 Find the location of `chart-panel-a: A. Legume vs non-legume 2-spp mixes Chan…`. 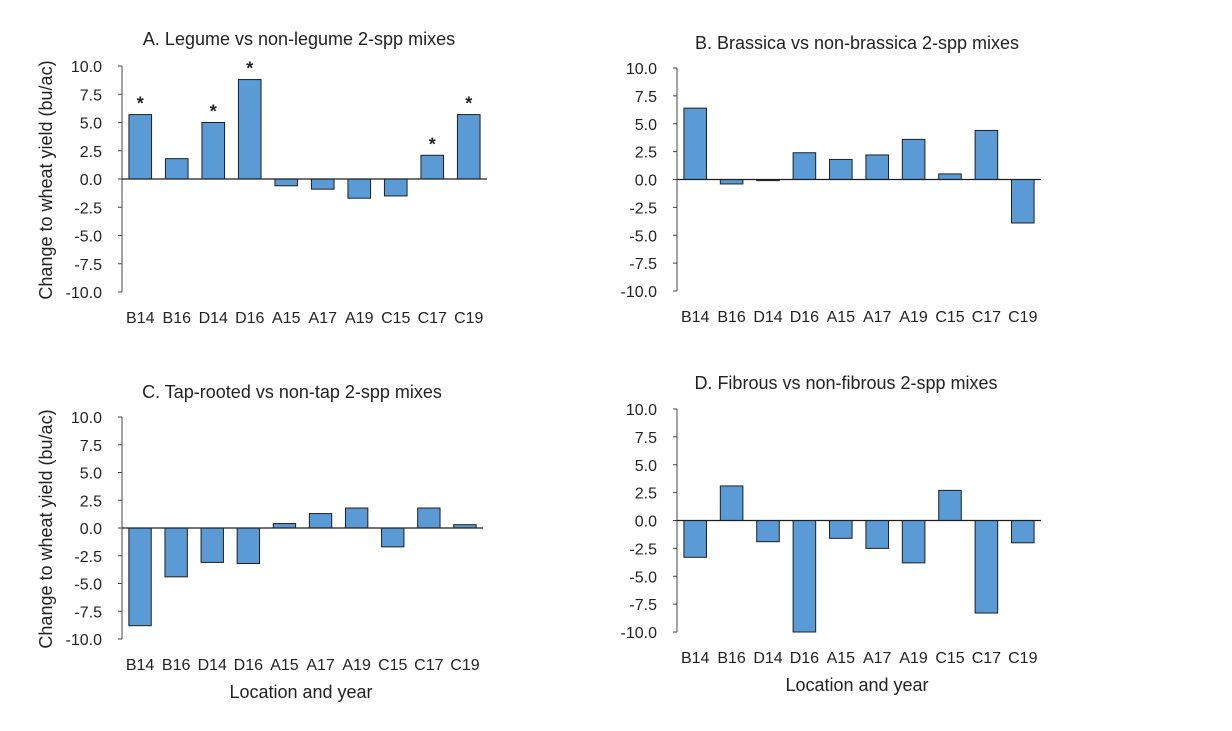

chart-panel-a: A. Legume vs non-legume 2-spp mixes Chan… is located at coordinates (261, 178).